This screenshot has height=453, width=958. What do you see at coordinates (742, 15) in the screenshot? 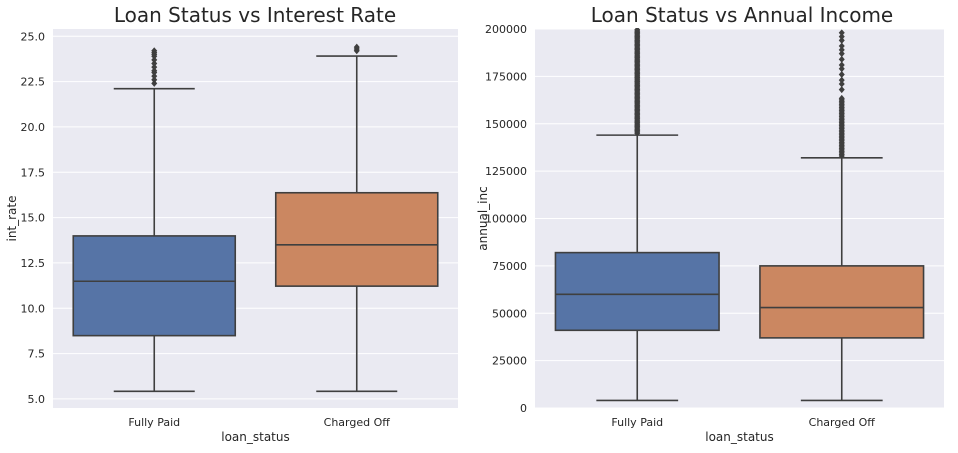
I see `chart-title: Loan Status vs Annual Income` at bounding box center [742, 15].